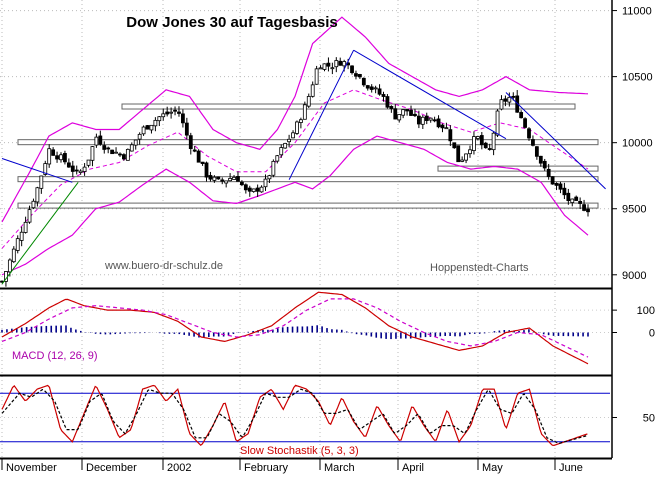  Describe the element at coordinates (299, 451) in the screenshot. I see `stochastic-label: Slow Stochastik (5, 3, 3)` at that location.